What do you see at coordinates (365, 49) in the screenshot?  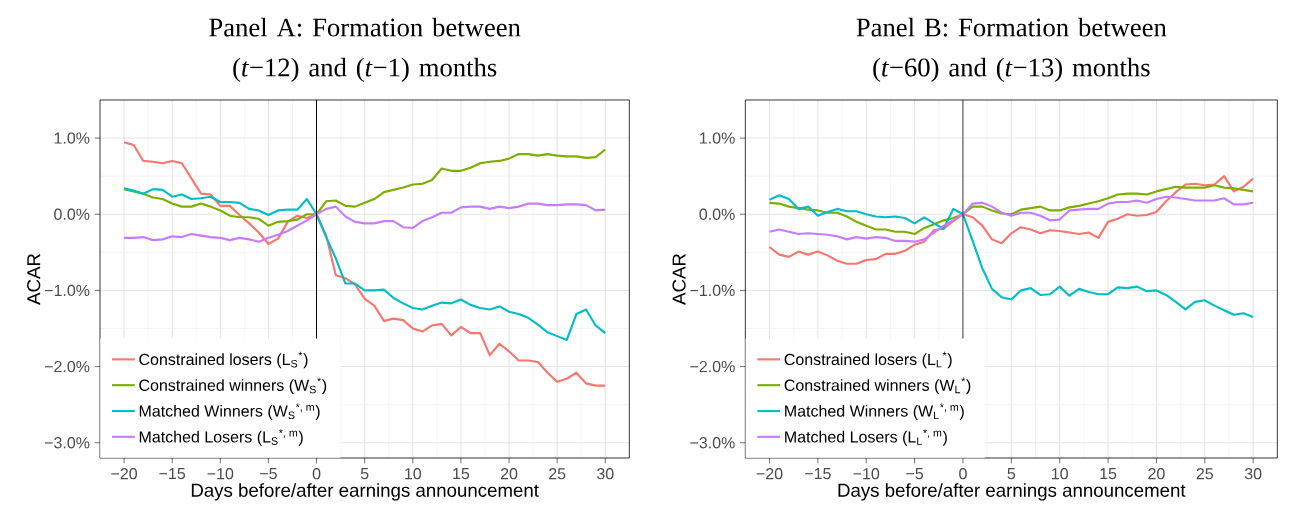 I see `chart-title: Panel A: Formation between (t−12) and (t−1) months` at bounding box center [365, 49].